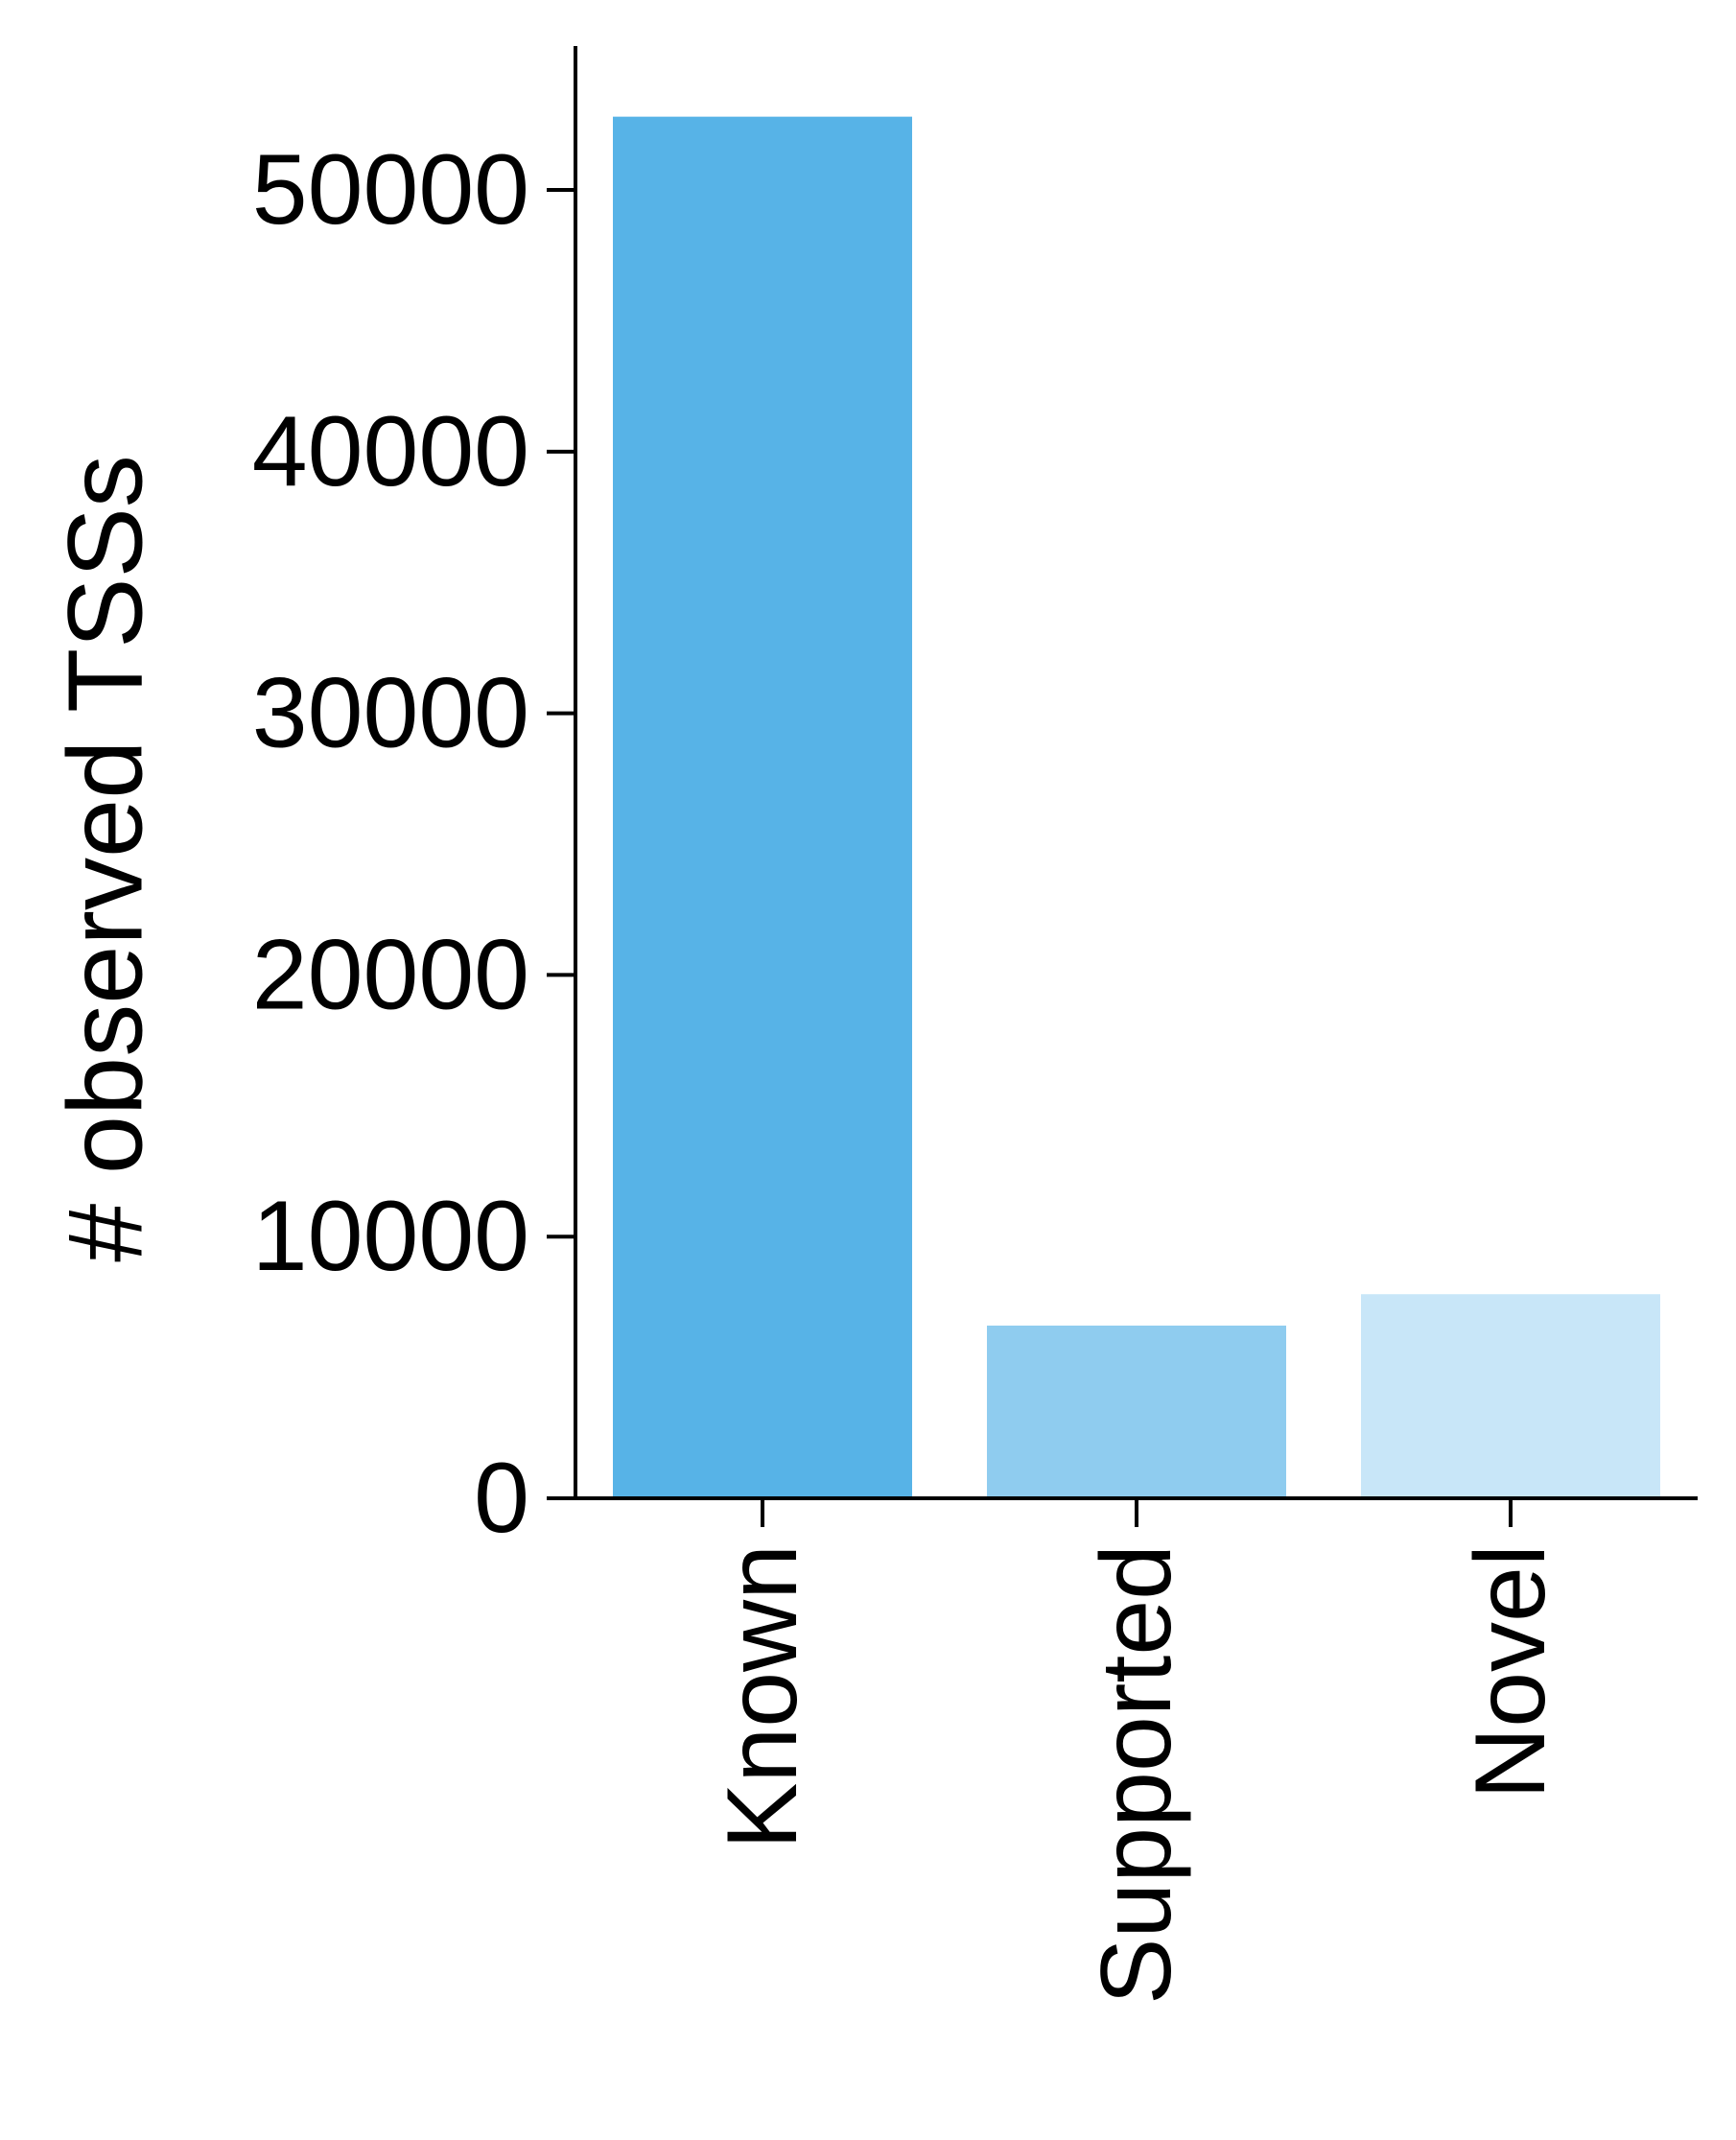 The height and width of the screenshot is (2140, 1736). Describe the element at coordinates (390, 451) in the screenshot. I see `y-tick-label: 40000` at that location.